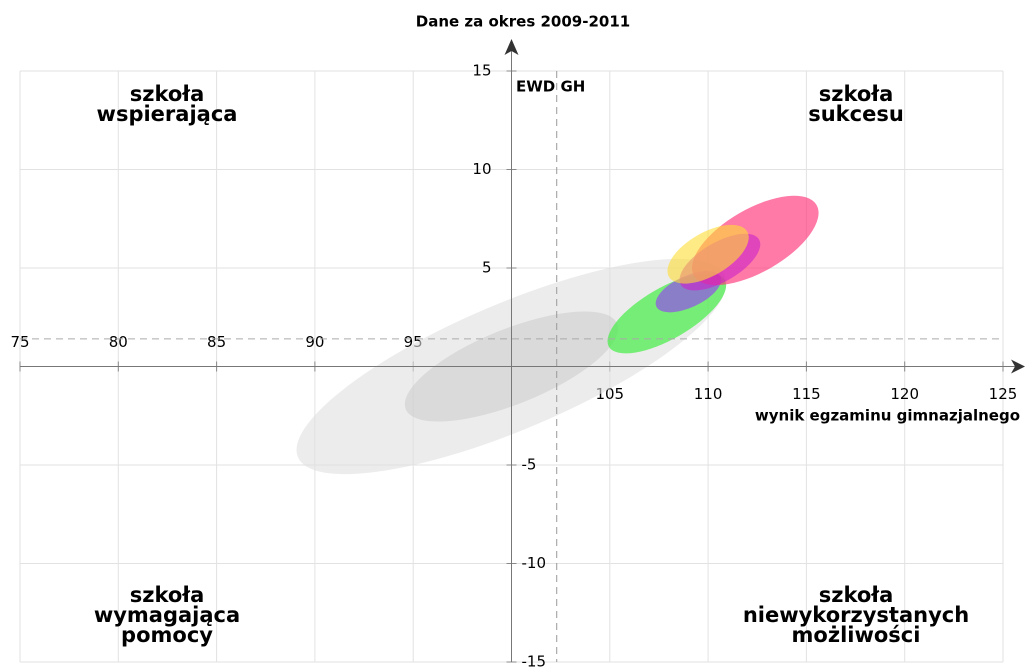  Describe the element at coordinates (856, 635) in the screenshot. I see `quadrant-label: możliwości` at that location.